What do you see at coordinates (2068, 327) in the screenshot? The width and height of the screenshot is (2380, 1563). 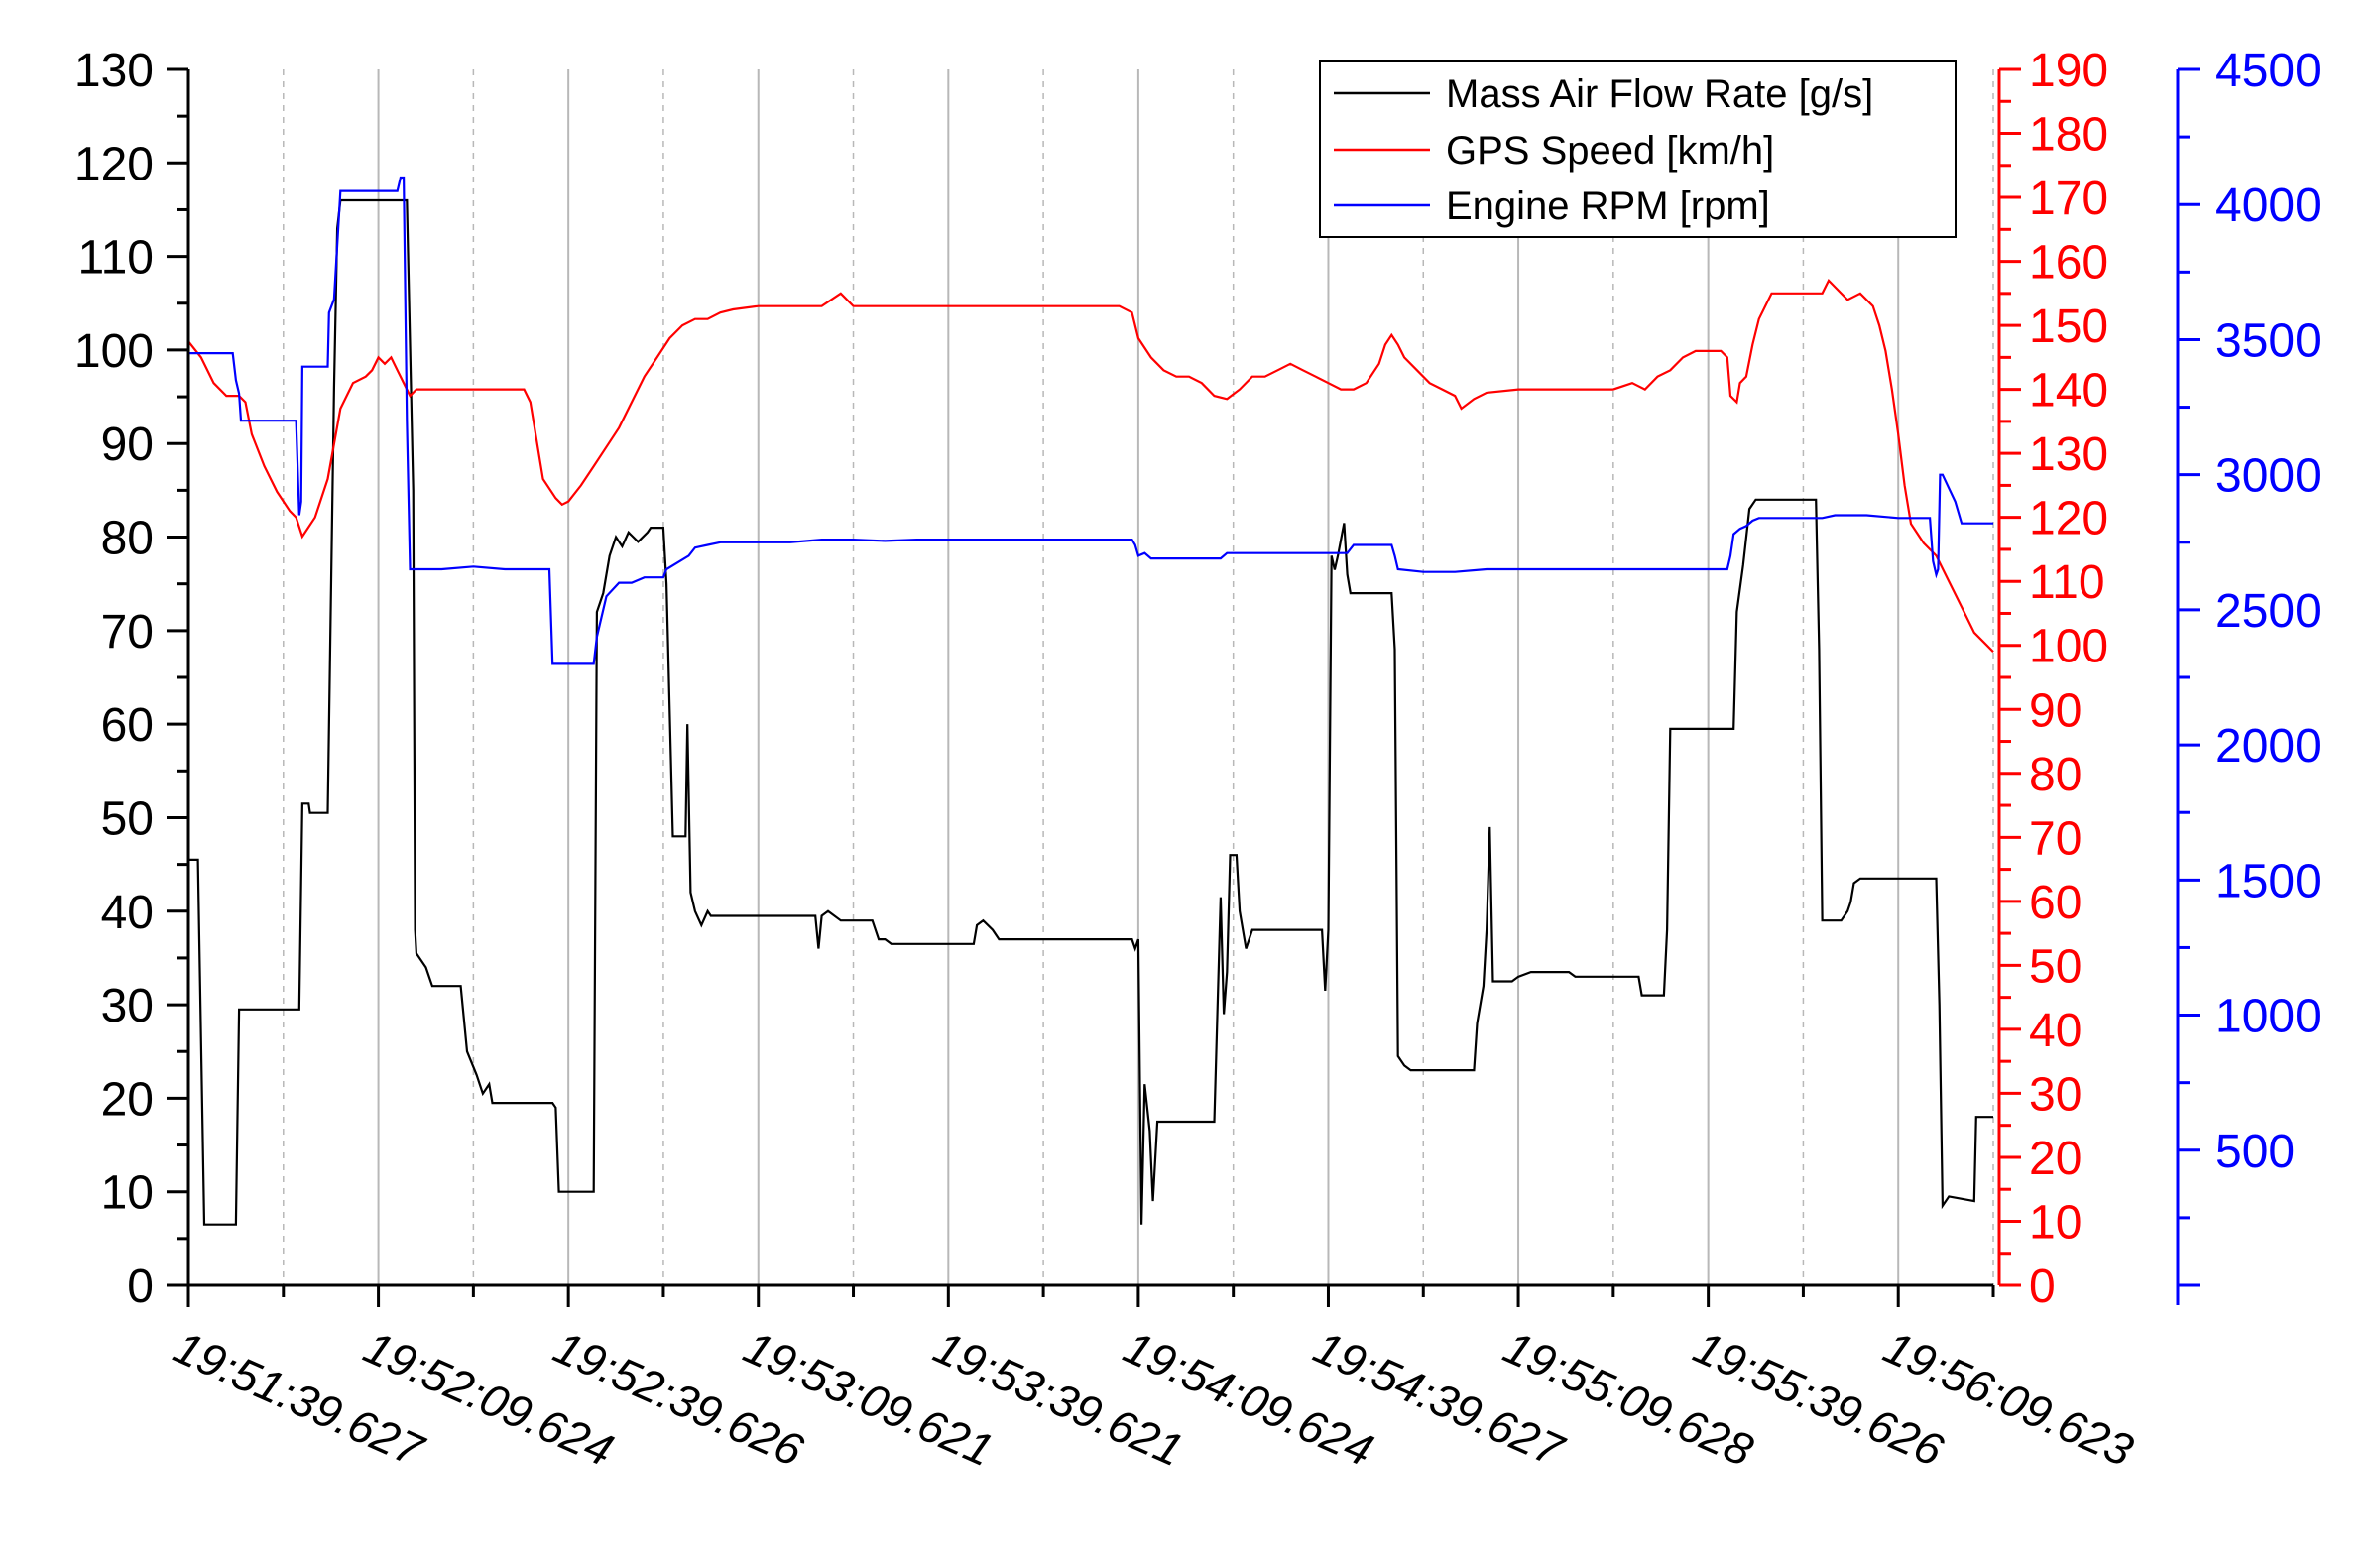 I see `speed-y-tick-label: 150` at bounding box center [2068, 327].